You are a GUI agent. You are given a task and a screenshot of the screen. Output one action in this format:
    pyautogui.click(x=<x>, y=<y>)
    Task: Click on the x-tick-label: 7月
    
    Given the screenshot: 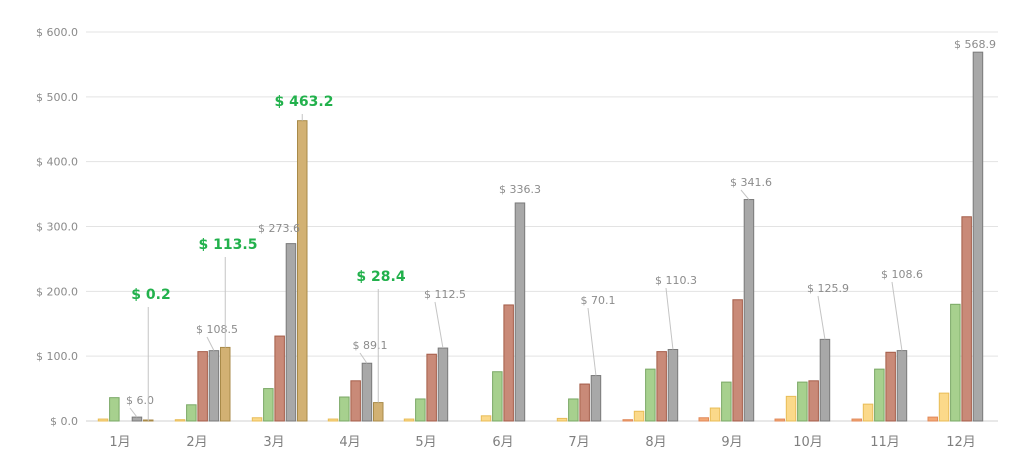 What is the action you would take?
    pyautogui.click(x=578, y=442)
    